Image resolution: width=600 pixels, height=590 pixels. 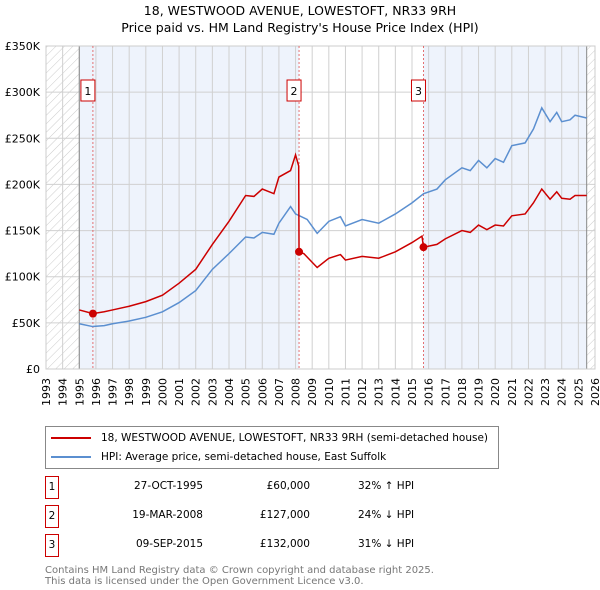 I want to click on y-tick-label: £200K, so click(x=23, y=184).